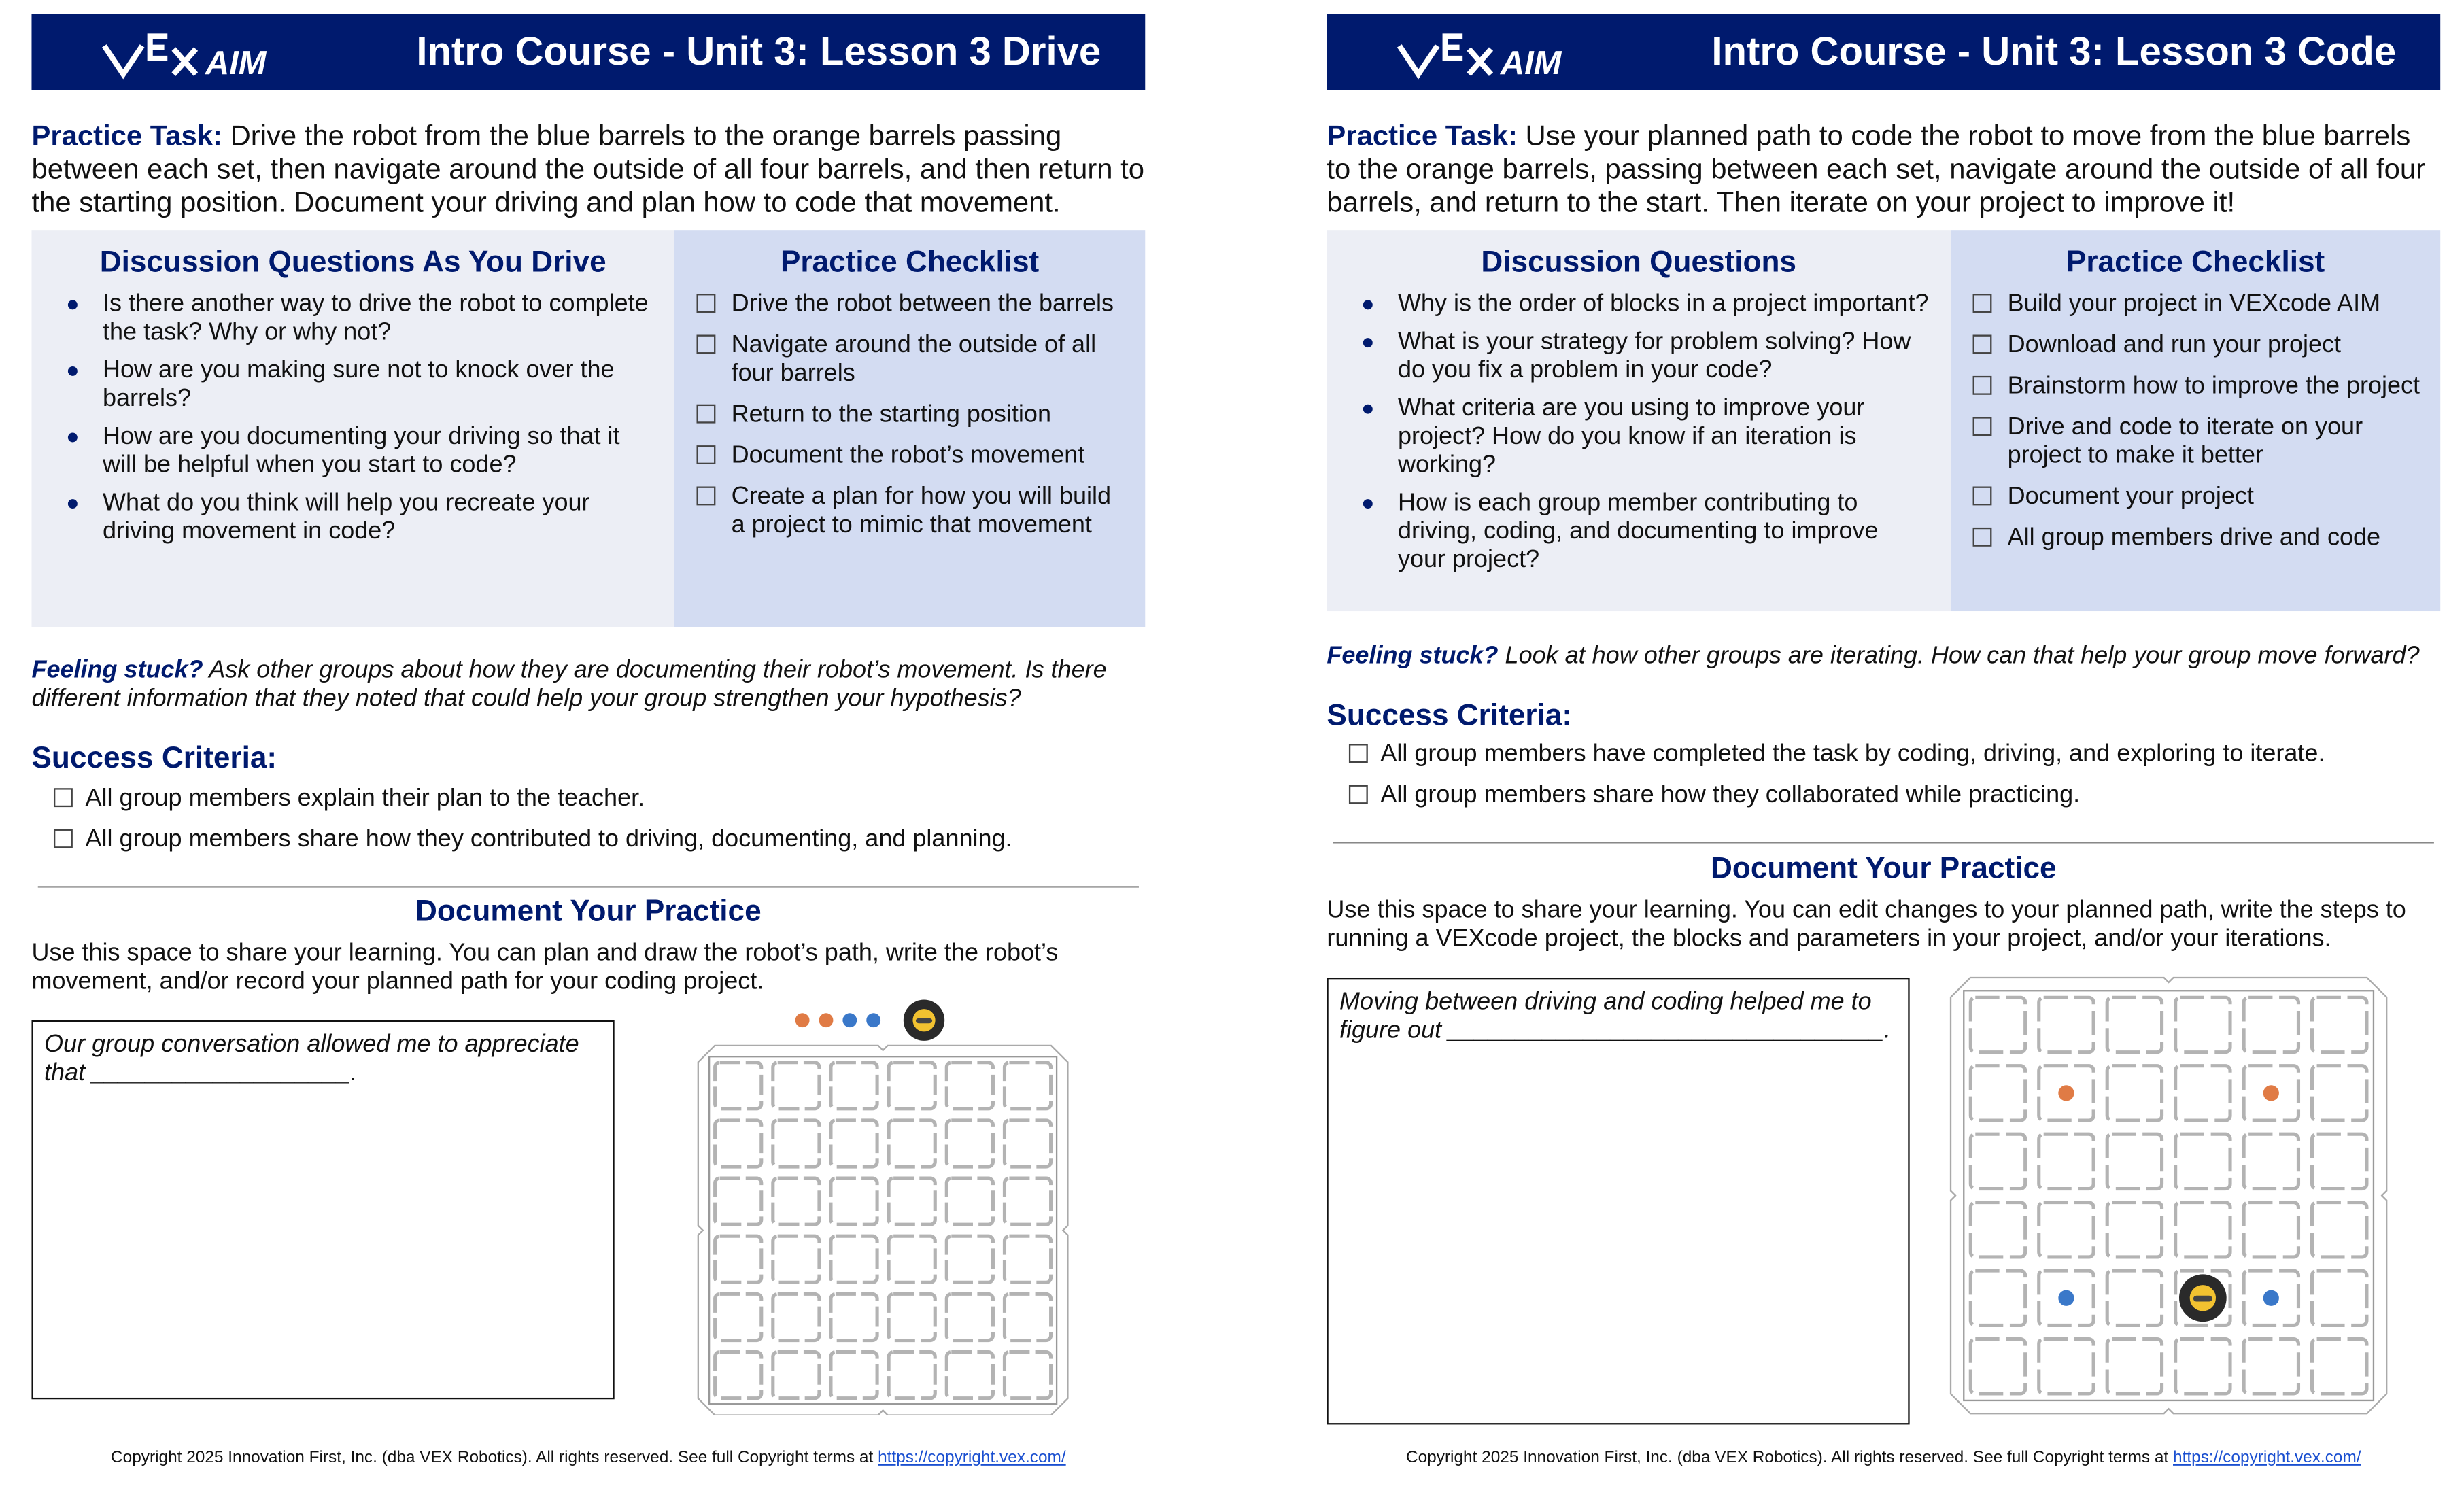 The height and width of the screenshot is (1497, 2464). I want to click on barrel-blue, so click(850, 1020).